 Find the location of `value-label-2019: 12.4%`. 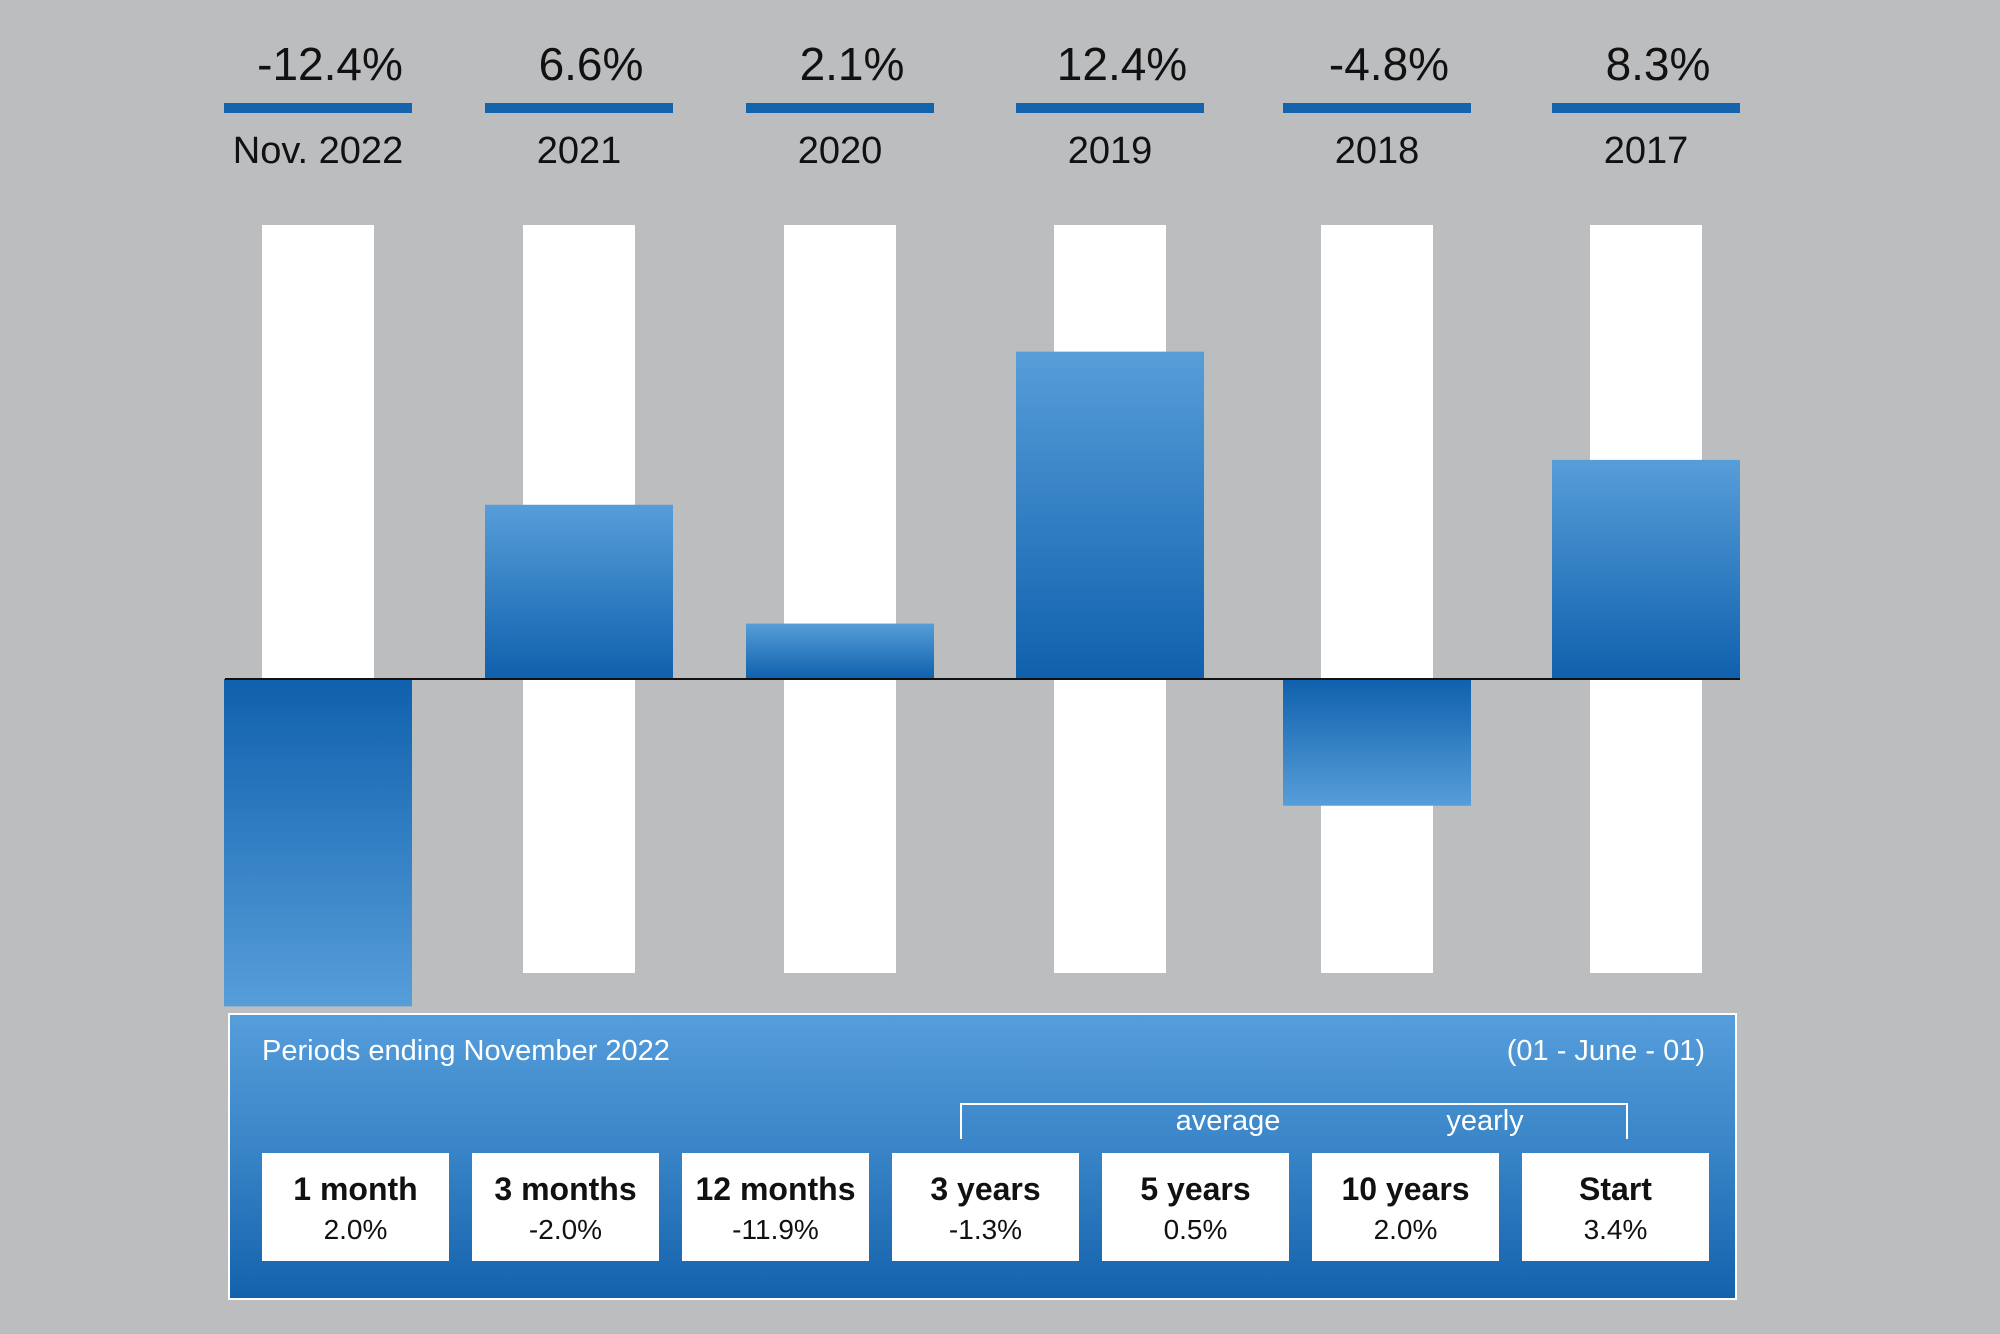

value-label-2019: 12.4% is located at coordinates (1122, 64).